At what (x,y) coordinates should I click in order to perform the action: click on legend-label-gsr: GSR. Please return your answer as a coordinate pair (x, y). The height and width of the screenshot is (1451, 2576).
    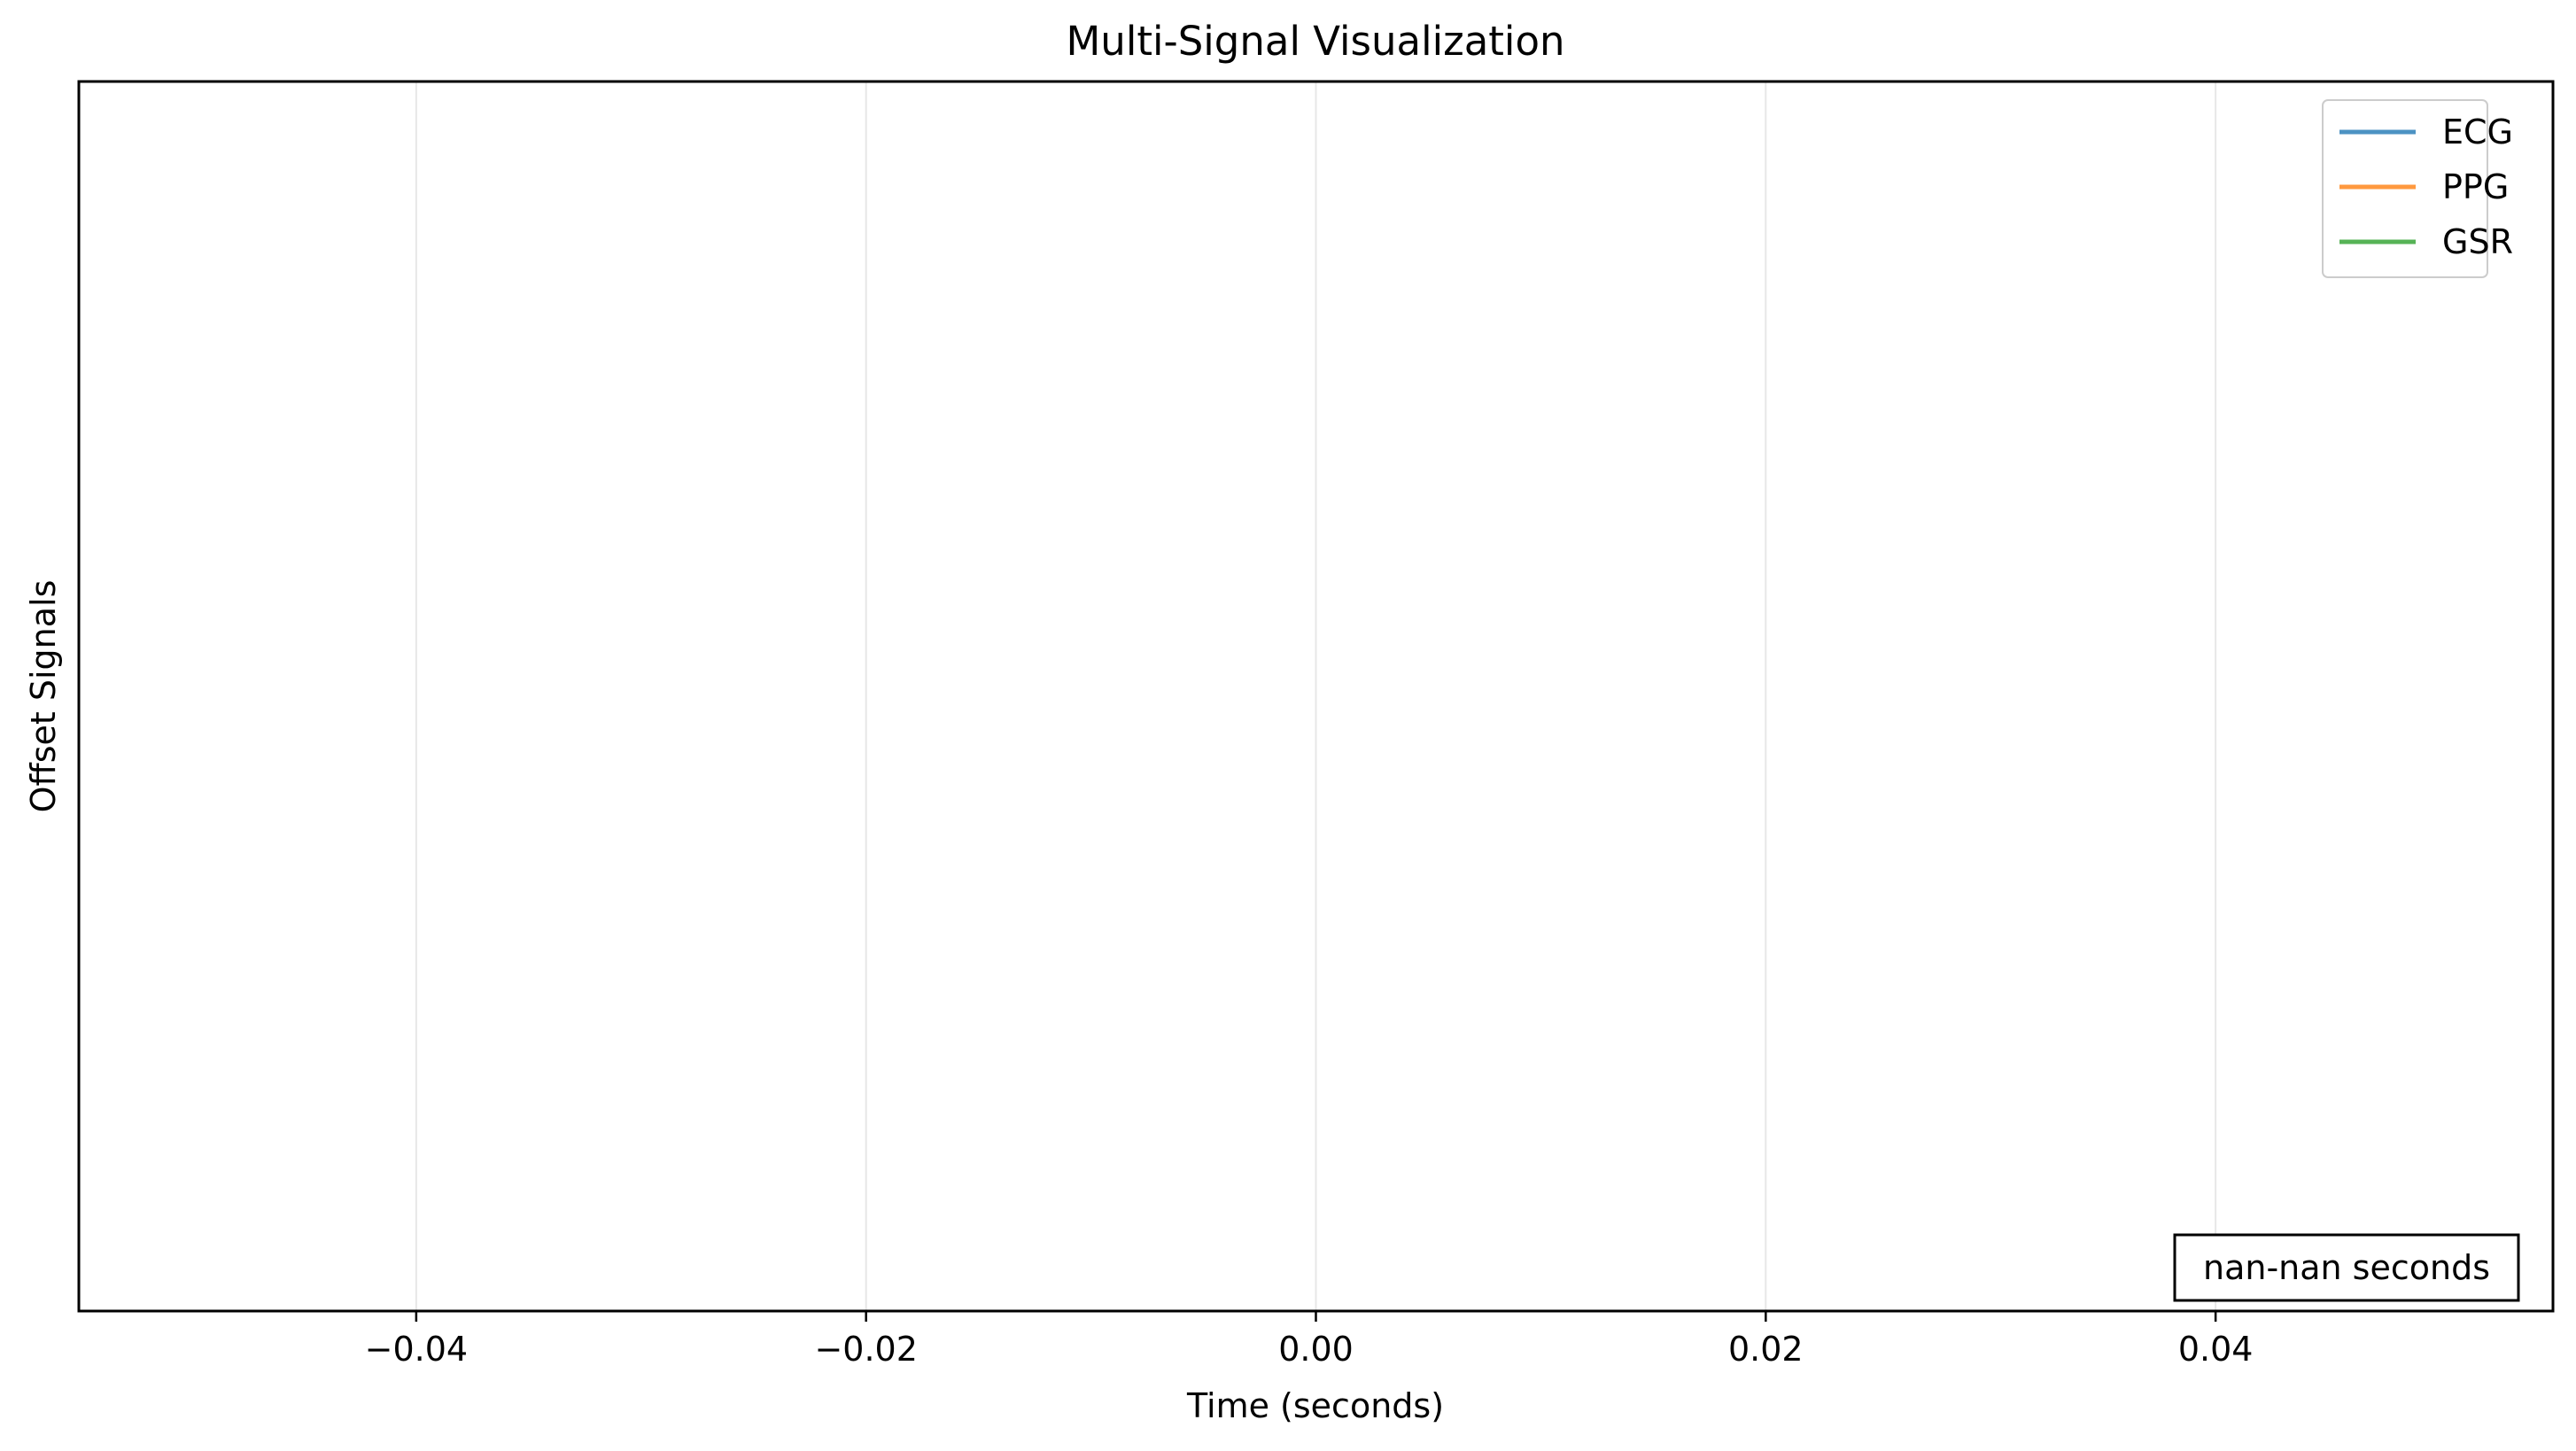
    Looking at the image, I should click on (2477, 241).